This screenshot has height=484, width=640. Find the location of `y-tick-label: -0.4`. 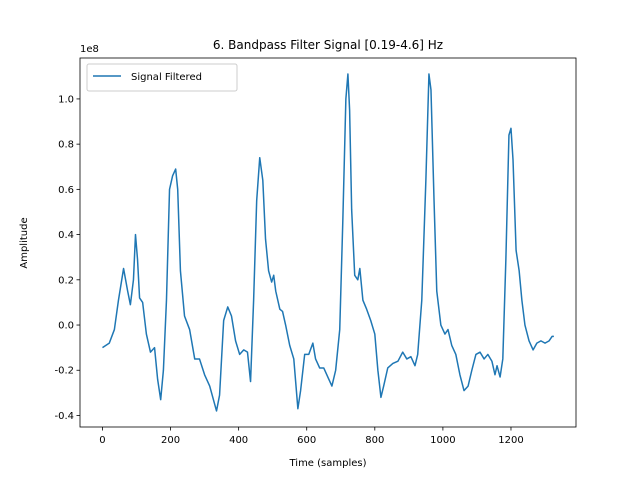

y-tick-label: -0.4 is located at coordinates (64, 416).